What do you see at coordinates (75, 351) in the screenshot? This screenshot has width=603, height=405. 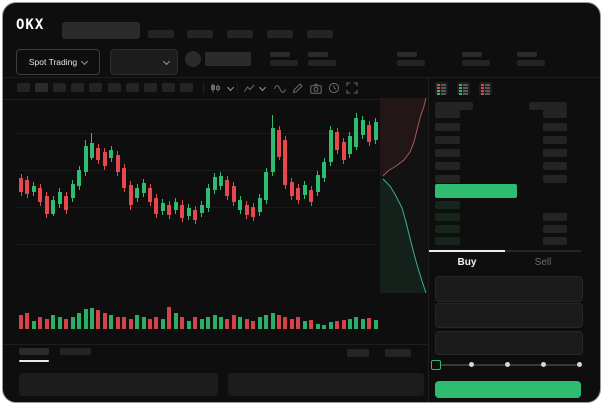 I see `bottom-tab` at bounding box center [75, 351].